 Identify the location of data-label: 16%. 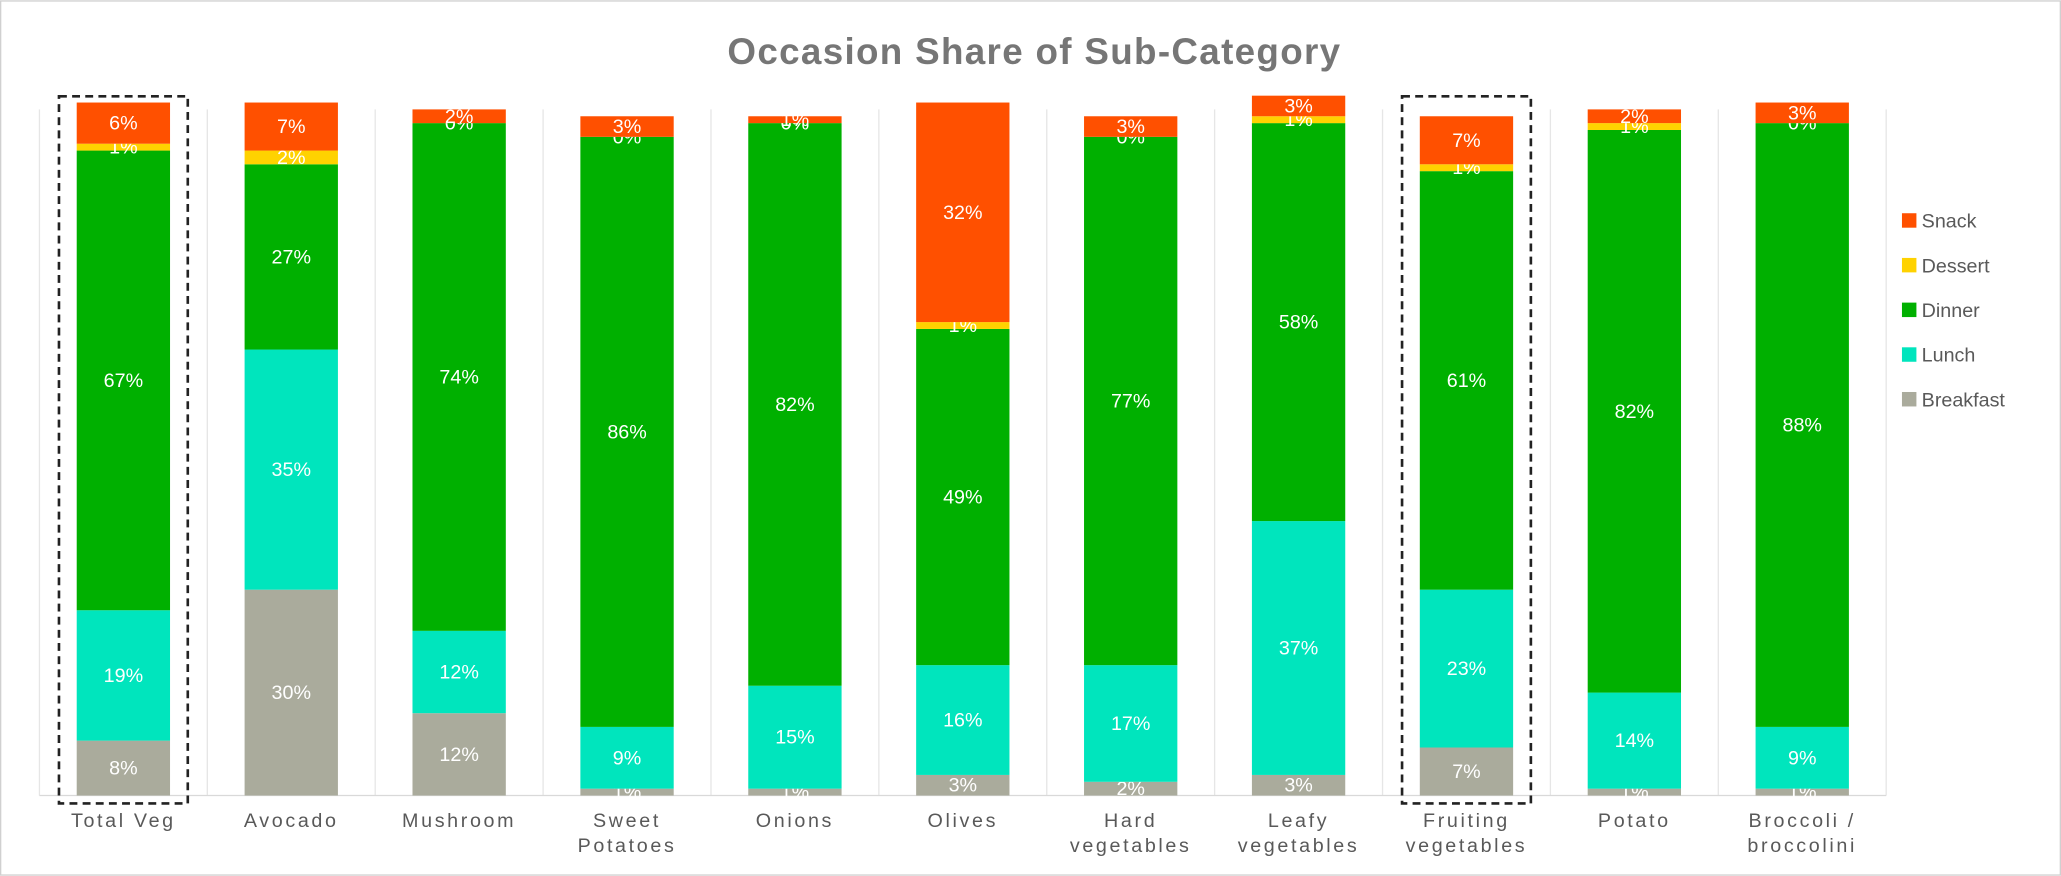
(962, 721).